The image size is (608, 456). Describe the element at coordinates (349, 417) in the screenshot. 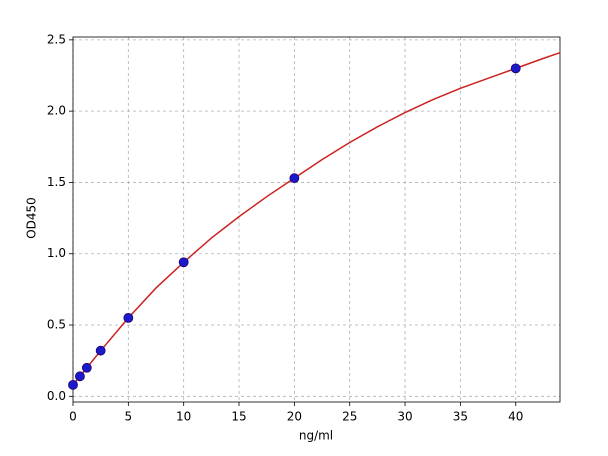

I see `x-tick-label: 25` at that location.